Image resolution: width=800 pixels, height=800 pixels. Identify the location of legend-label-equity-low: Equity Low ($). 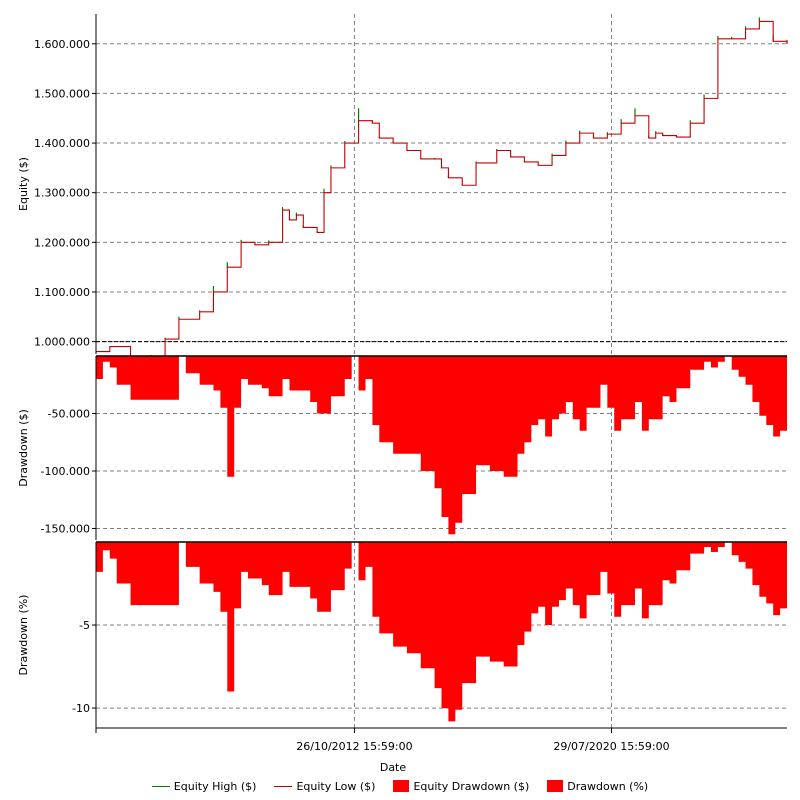
(336, 786).